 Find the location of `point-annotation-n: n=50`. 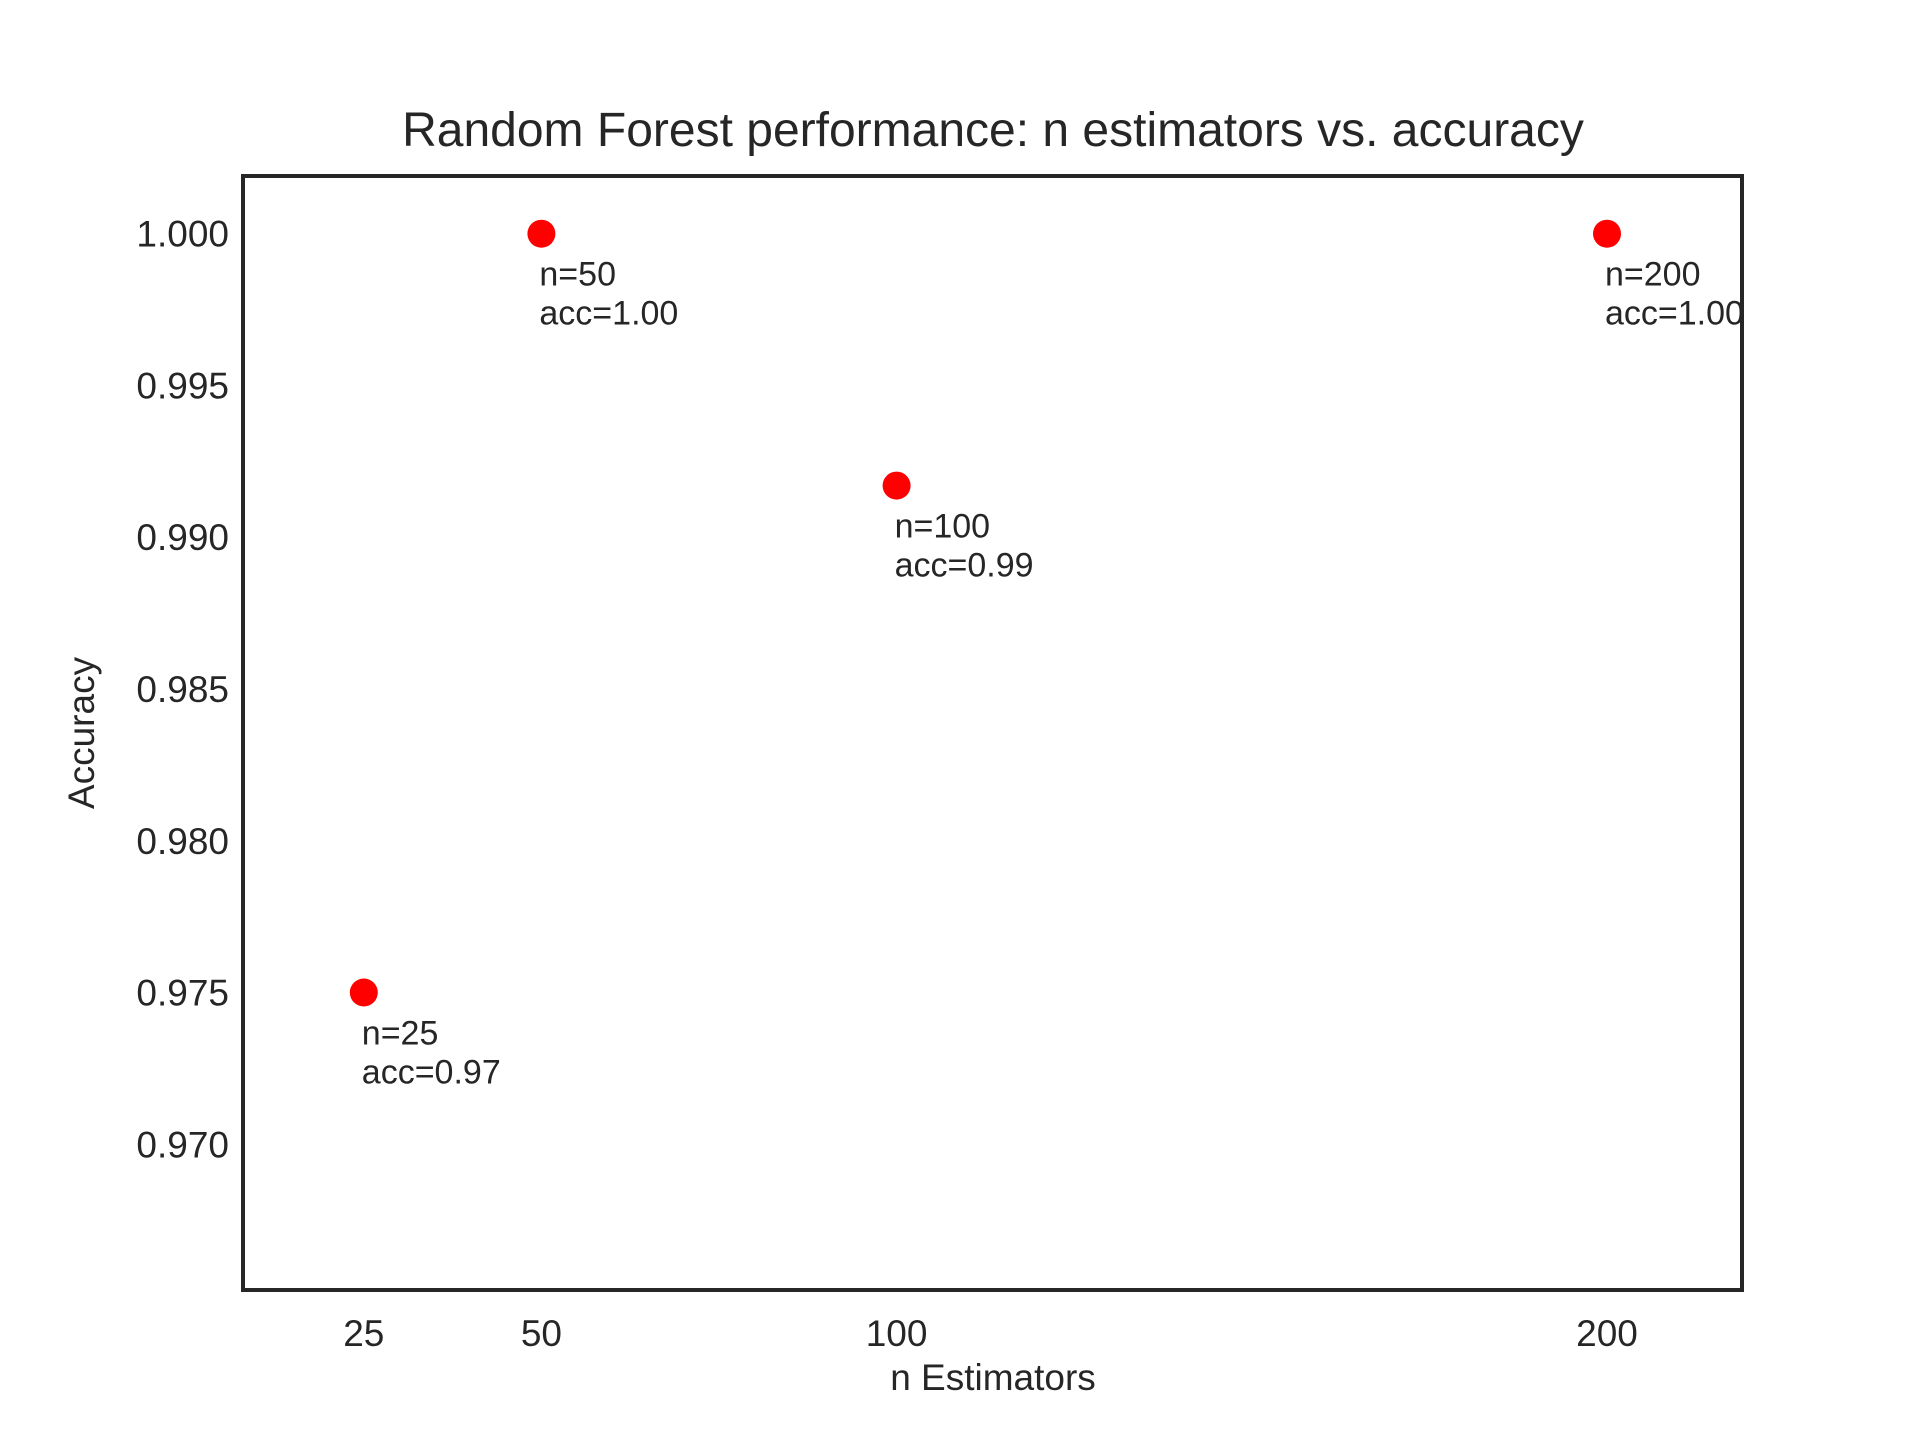

point-annotation-n: n=50 is located at coordinates (577, 275).